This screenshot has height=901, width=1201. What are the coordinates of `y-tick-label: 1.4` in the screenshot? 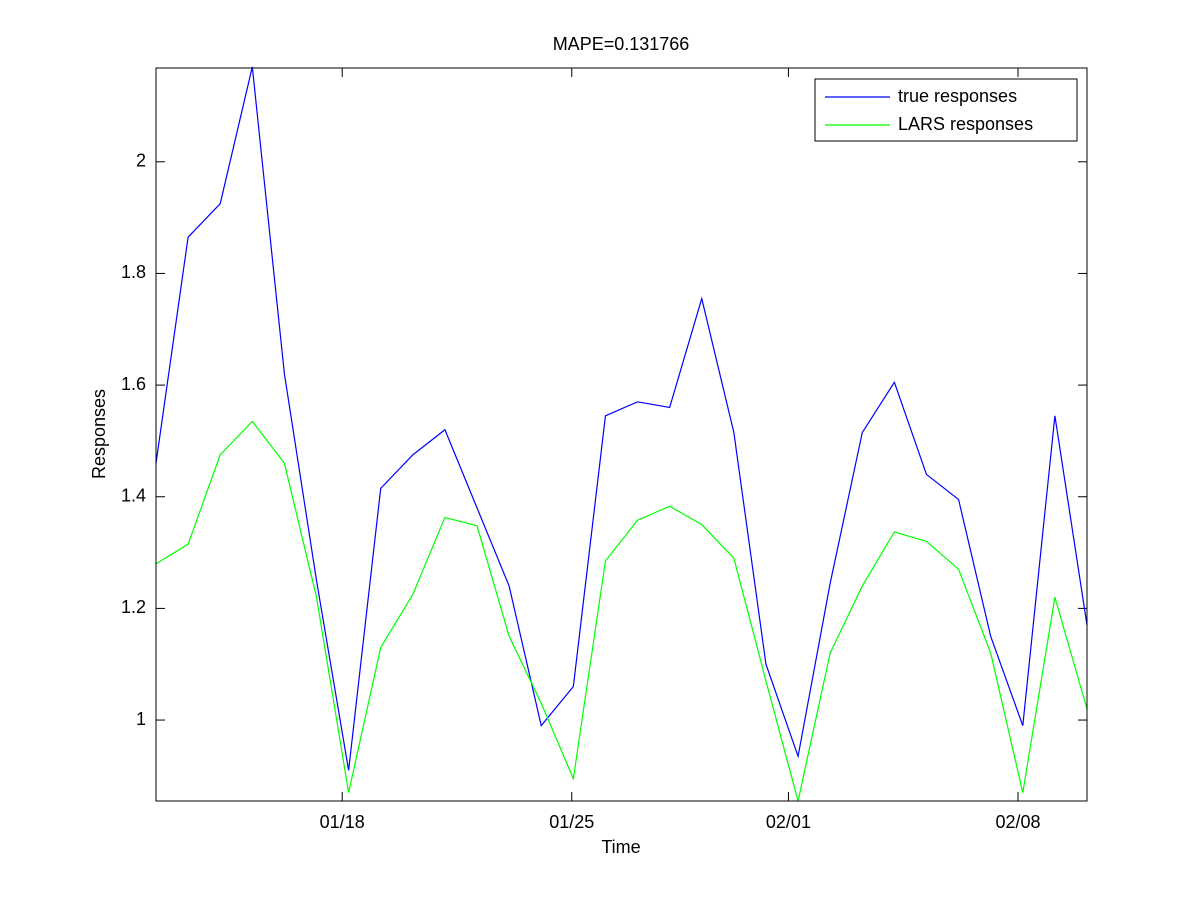 It's located at (133, 495).